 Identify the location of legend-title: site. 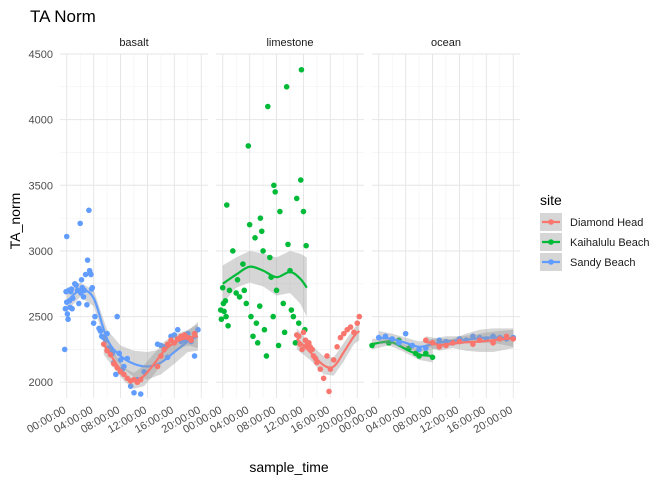
(551, 200).